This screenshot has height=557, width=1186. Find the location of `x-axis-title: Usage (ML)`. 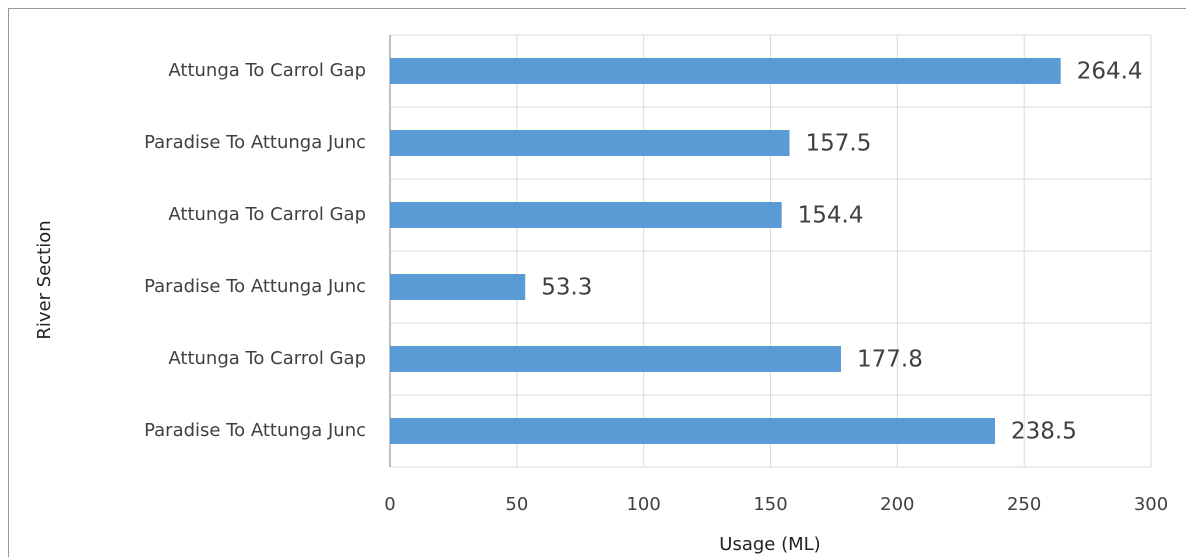

x-axis-title: Usage (ML) is located at coordinates (769, 544).